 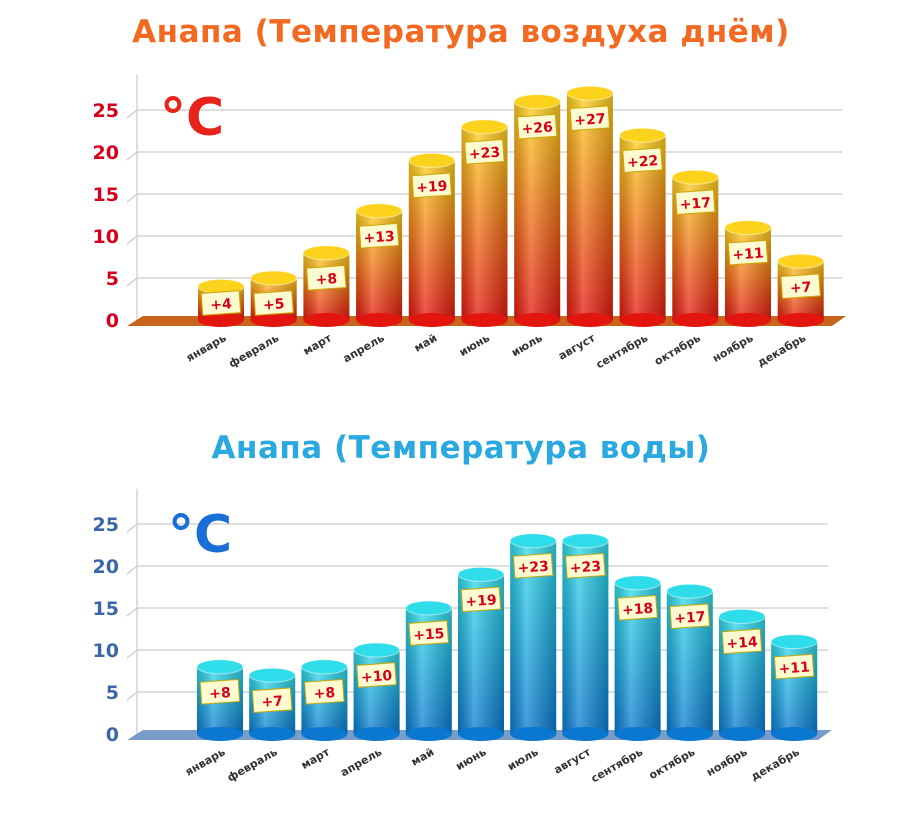 I want to click on bar-shading, so click(x=589, y=206).